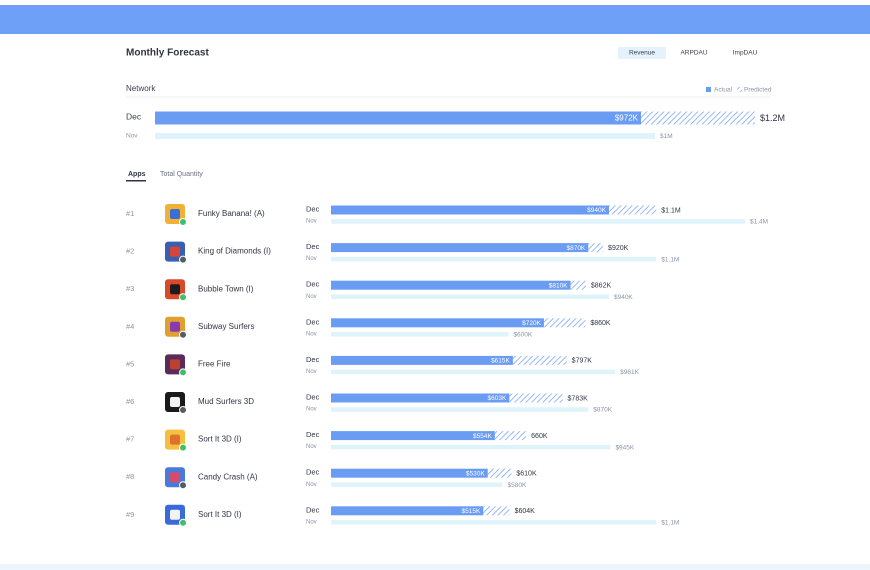 The image size is (870, 570). Describe the element at coordinates (601, 286) in the screenshot. I see `total-label: $862K` at that location.